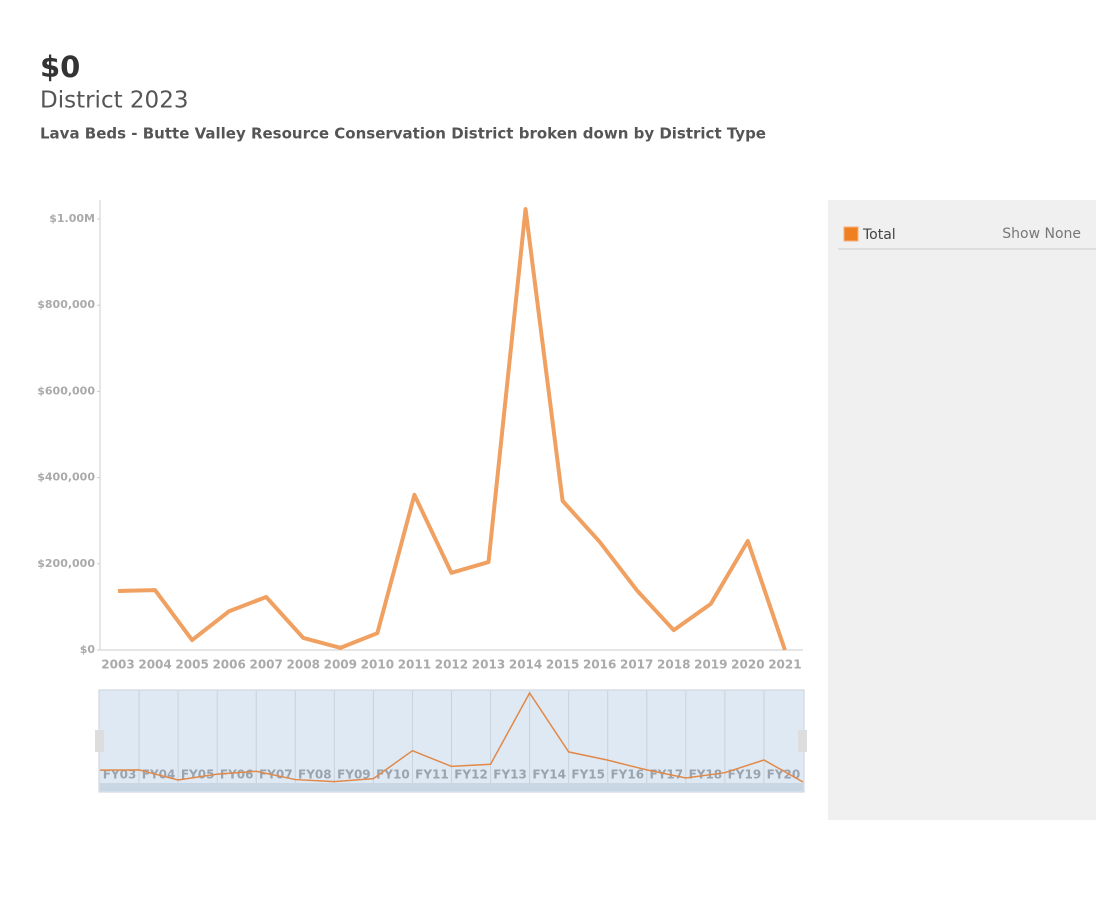 This screenshot has height=915, width=1114. What do you see at coordinates (66, 563) in the screenshot?
I see `y-tick-label: $200,000` at bounding box center [66, 563].